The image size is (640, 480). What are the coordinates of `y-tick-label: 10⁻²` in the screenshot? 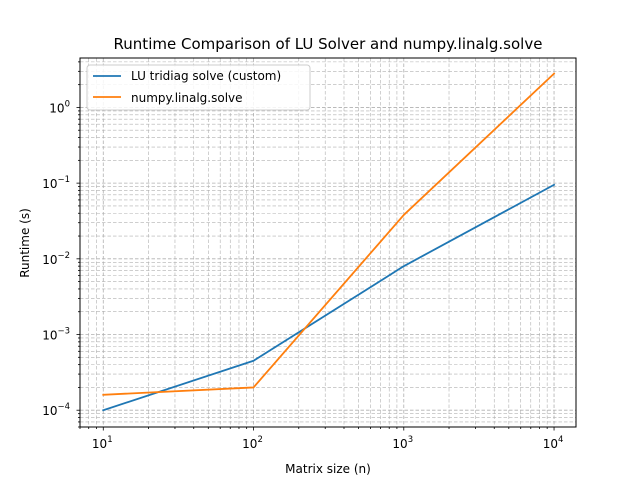 It's located at (56, 259).